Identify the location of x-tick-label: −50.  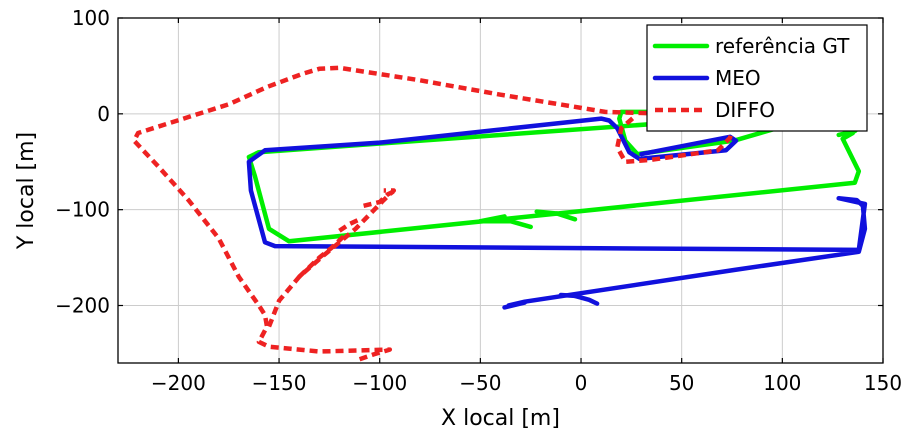
(480, 383).